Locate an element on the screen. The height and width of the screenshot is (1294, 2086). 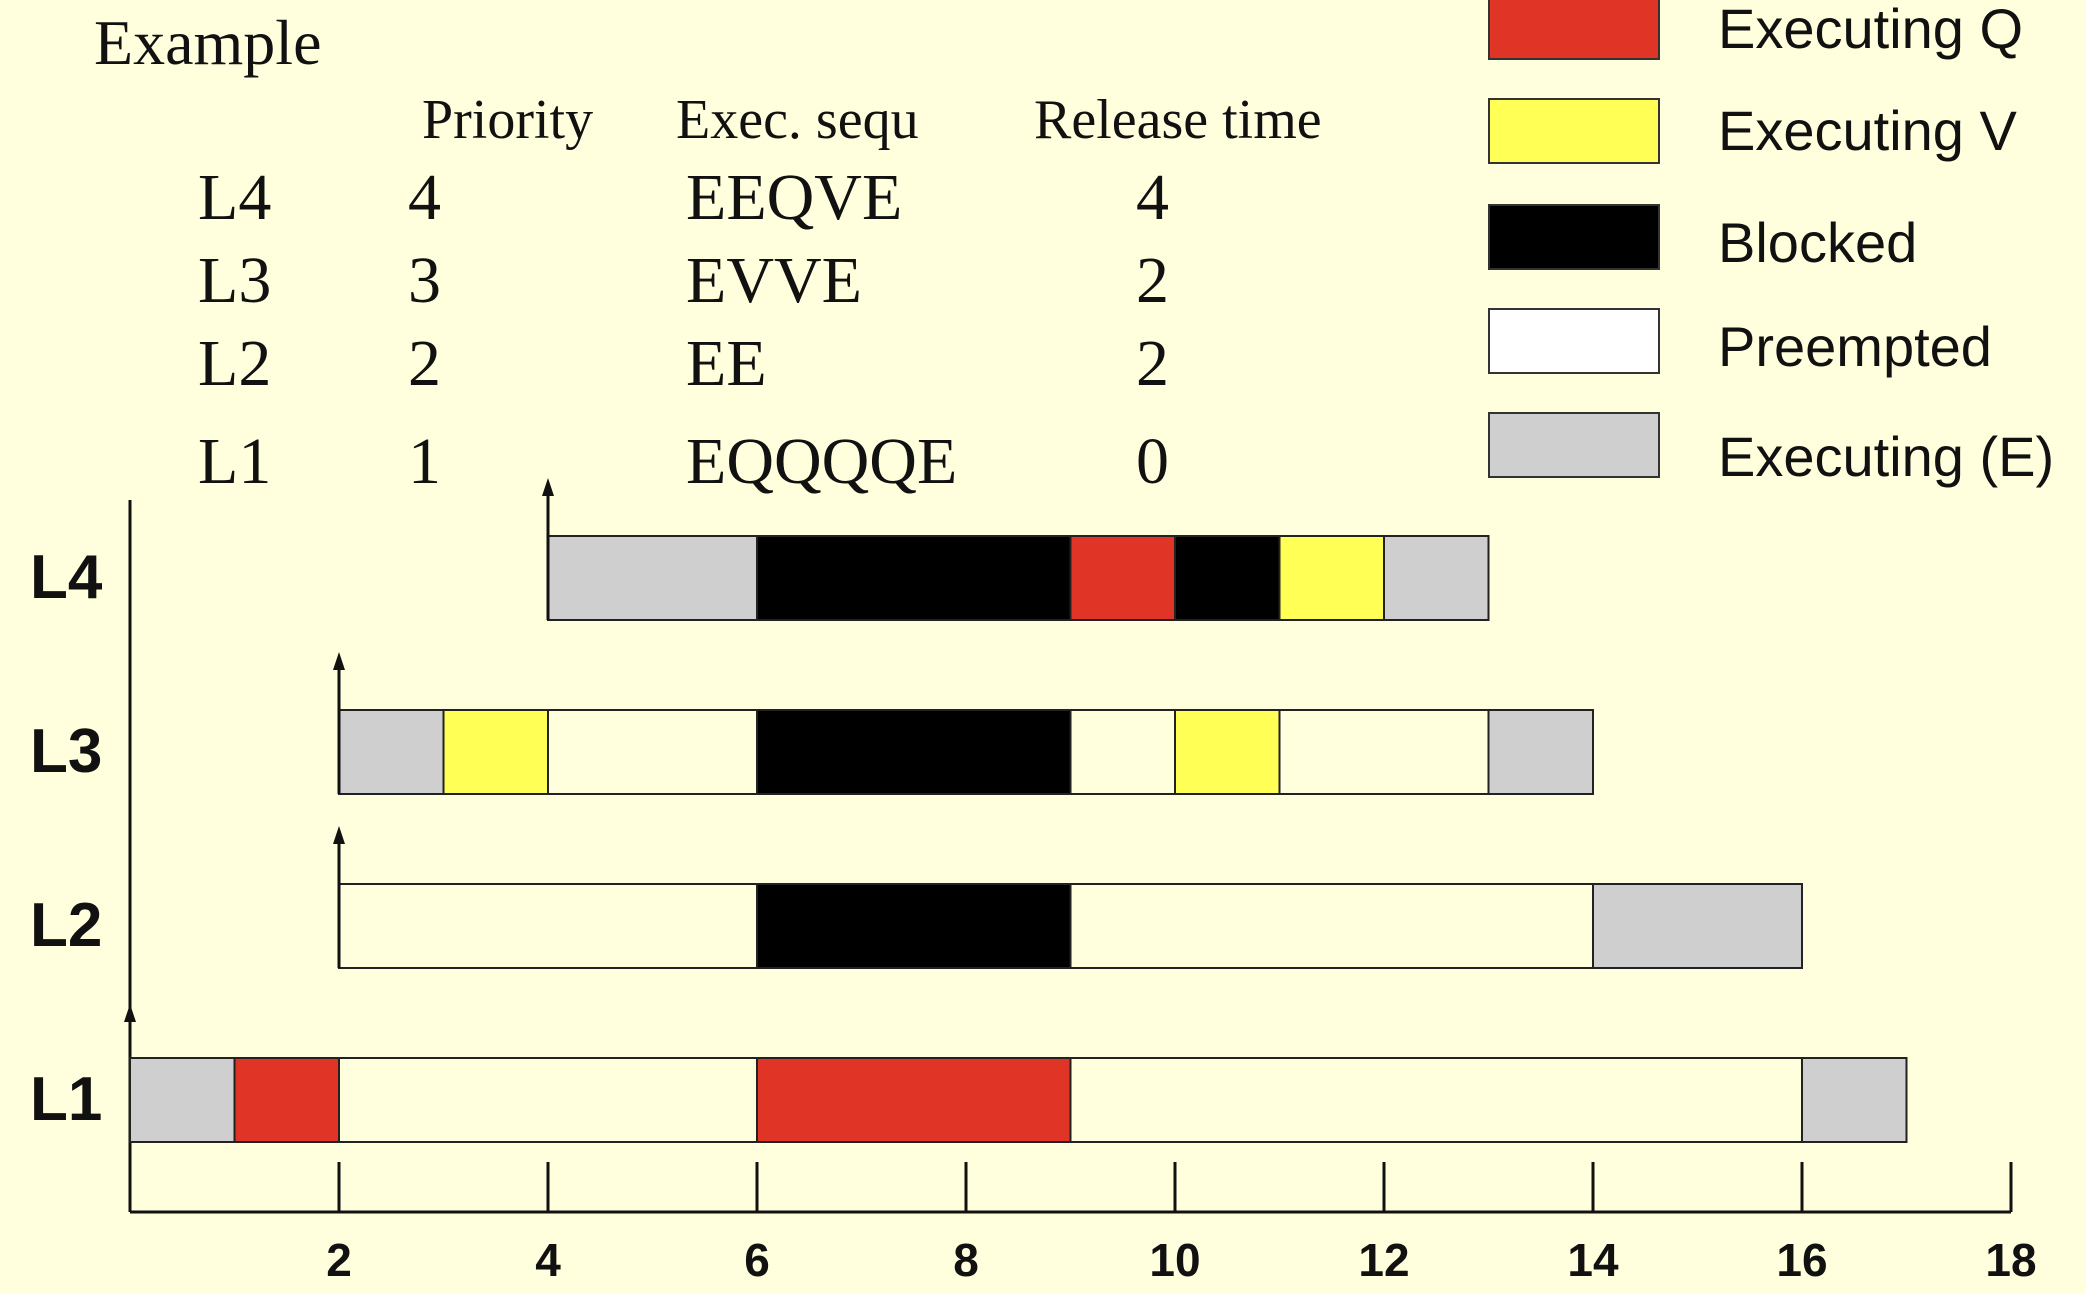
legend-swatch-executing-e is located at coordinates (1574, 445).